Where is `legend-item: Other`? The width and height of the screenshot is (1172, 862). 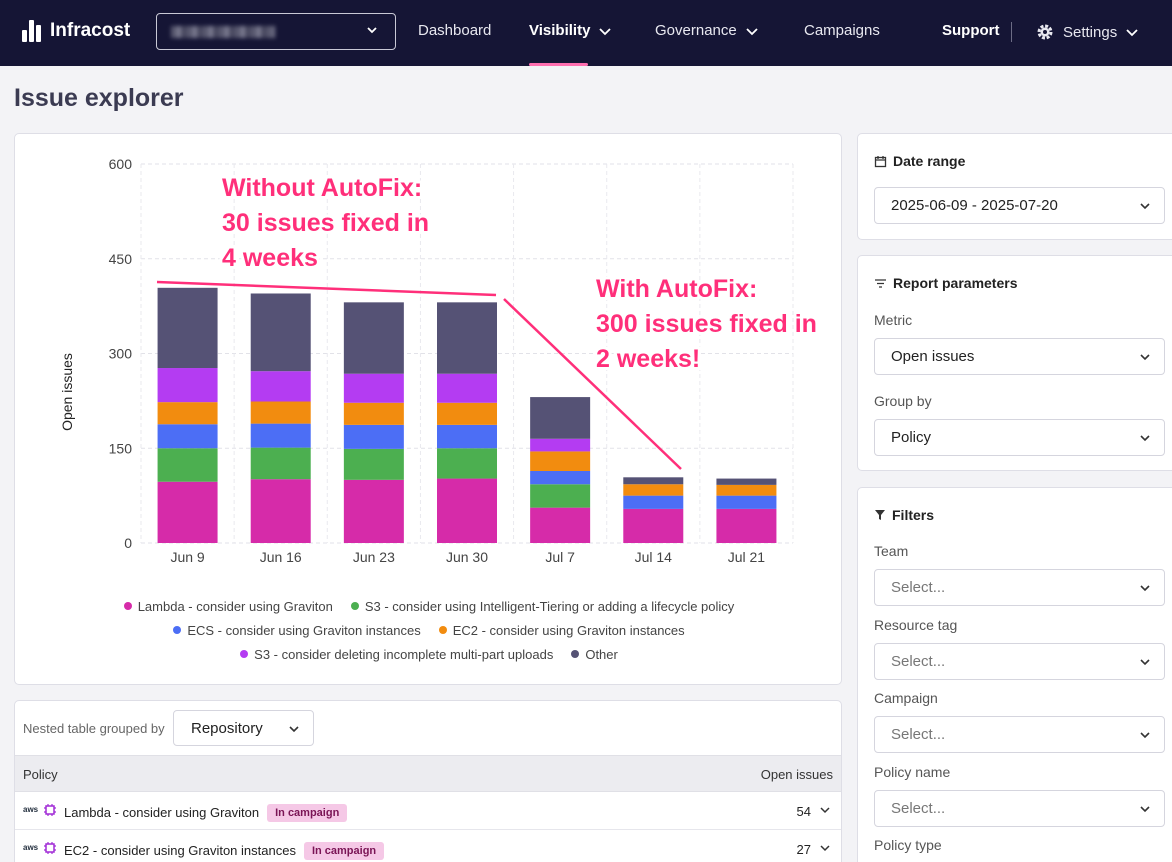
legend-item: Other is located at coordinates (594, 654).